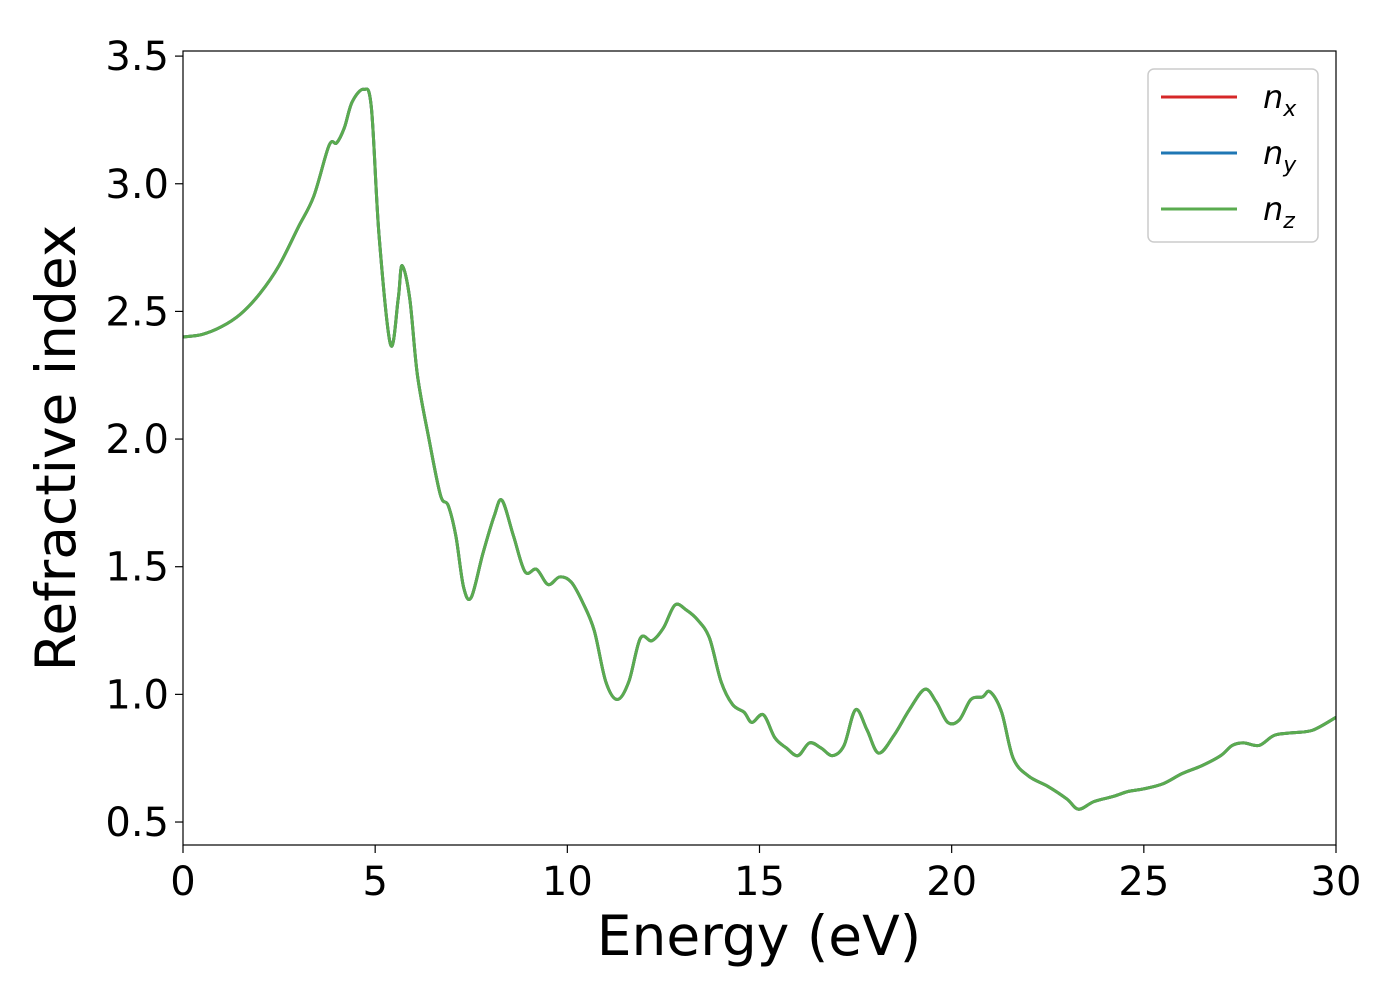 The height and width of the screenshot is (1000, 1400). I want to click on x-axis-label: Energy (eV), so click(759, 936).